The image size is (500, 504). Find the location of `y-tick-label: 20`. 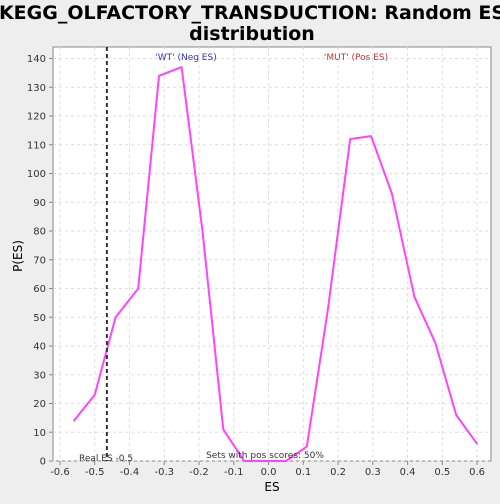

y-tick-label: 20 is located at coordinates (39, 404).